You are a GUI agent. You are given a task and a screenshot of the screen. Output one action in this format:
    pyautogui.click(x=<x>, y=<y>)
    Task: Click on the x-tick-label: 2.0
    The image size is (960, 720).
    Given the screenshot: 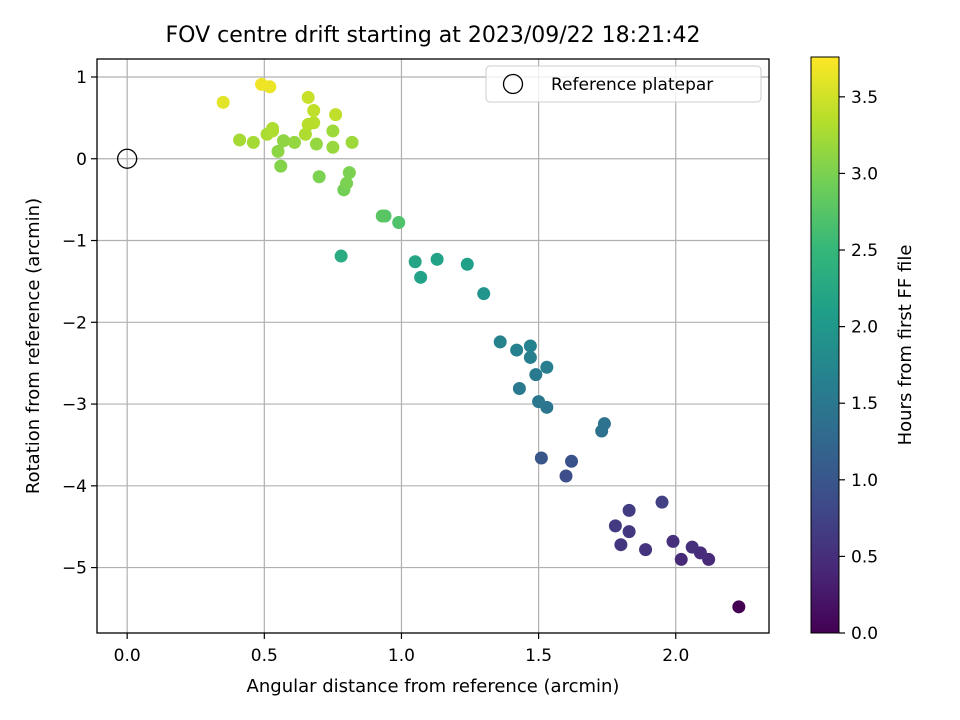 What is the action you would take?
    pyautogui.click(x=675, y=656)
    